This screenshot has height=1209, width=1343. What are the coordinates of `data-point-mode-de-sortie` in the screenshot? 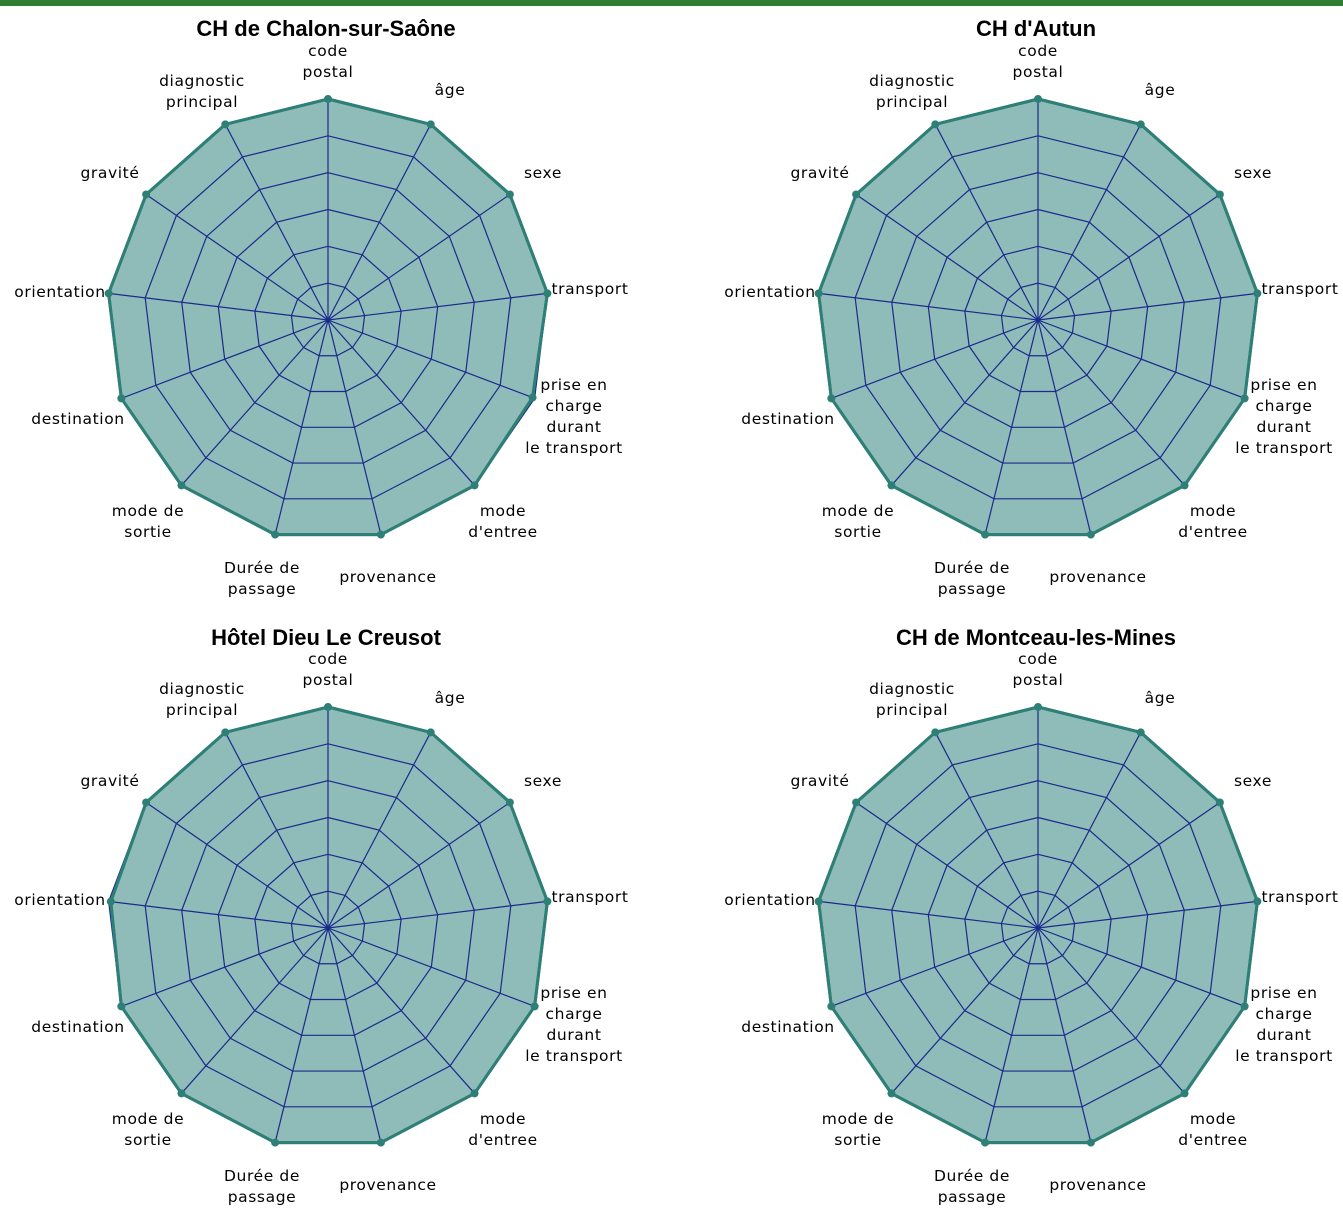 It's located at (181, 1093).